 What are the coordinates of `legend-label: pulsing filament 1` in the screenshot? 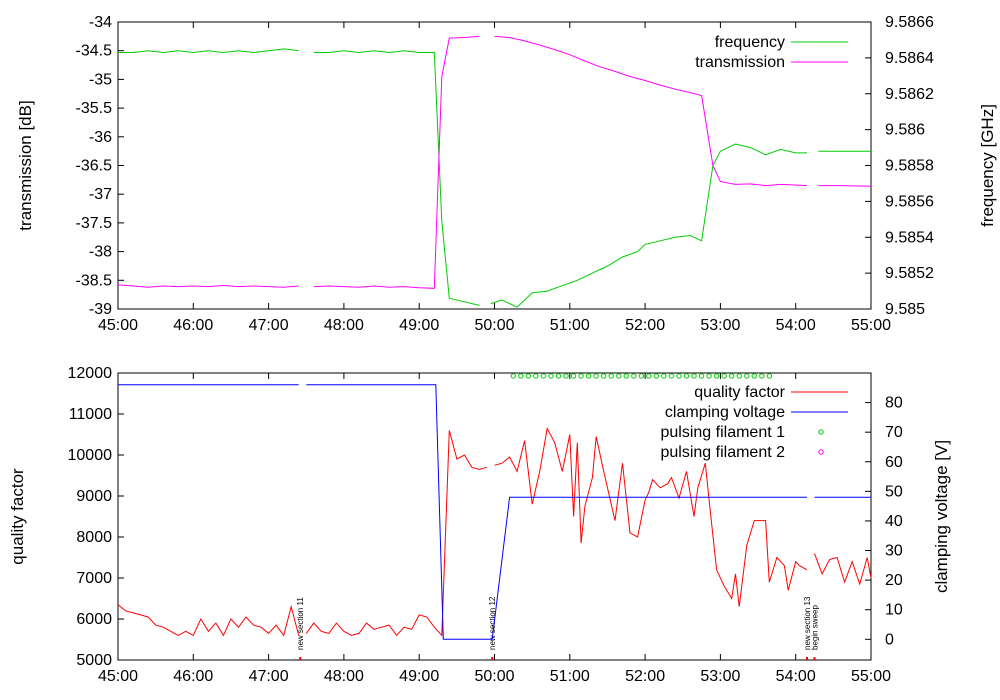 It's located at (722, 432).